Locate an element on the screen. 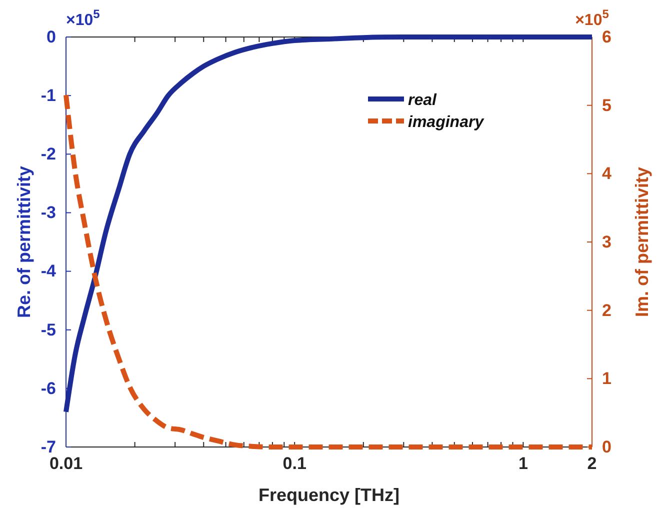 This screenshot has height=509, width=666. y2-tick-label: 3 is located at coordinates (607, 242).